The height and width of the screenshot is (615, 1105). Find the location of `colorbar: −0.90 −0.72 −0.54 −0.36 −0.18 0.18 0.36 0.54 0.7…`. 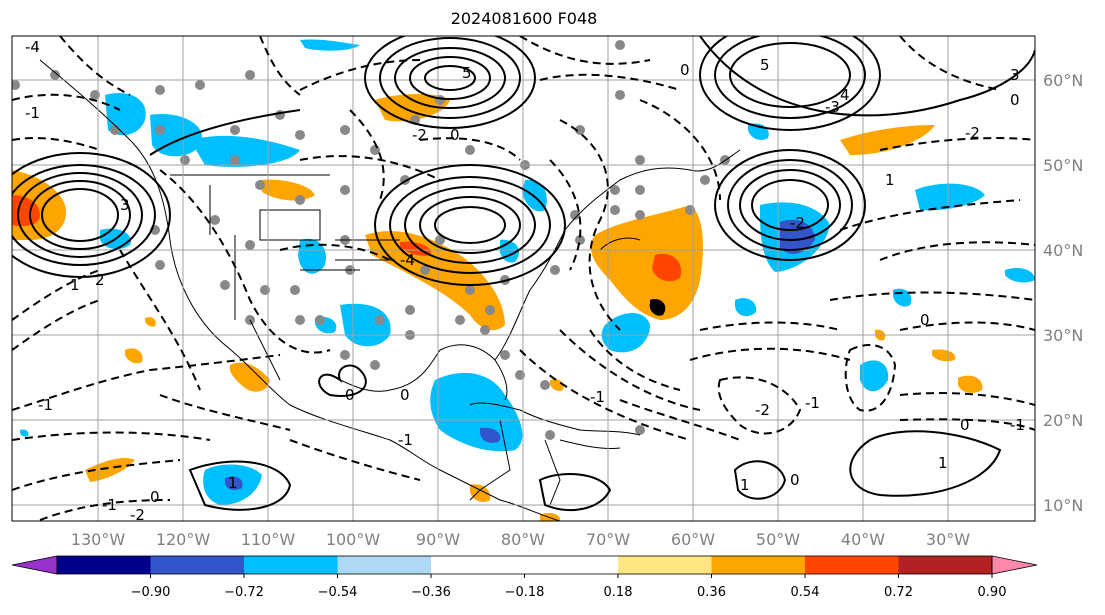

colorbar: −0.90 −0.72 −0.54 −0.36 −0.18 0.18 0.36 0.54 0.7… is located at coordinates (524, 577).